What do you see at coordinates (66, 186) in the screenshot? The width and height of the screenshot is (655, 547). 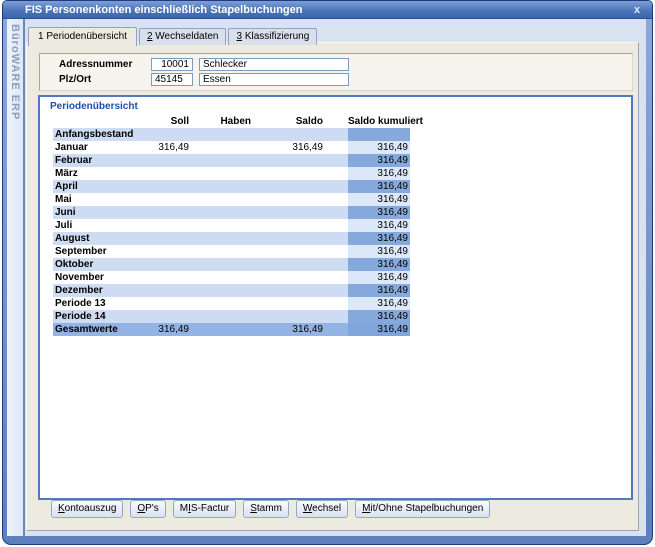 I see `cell-name: April` at bounding box center [66, 186].